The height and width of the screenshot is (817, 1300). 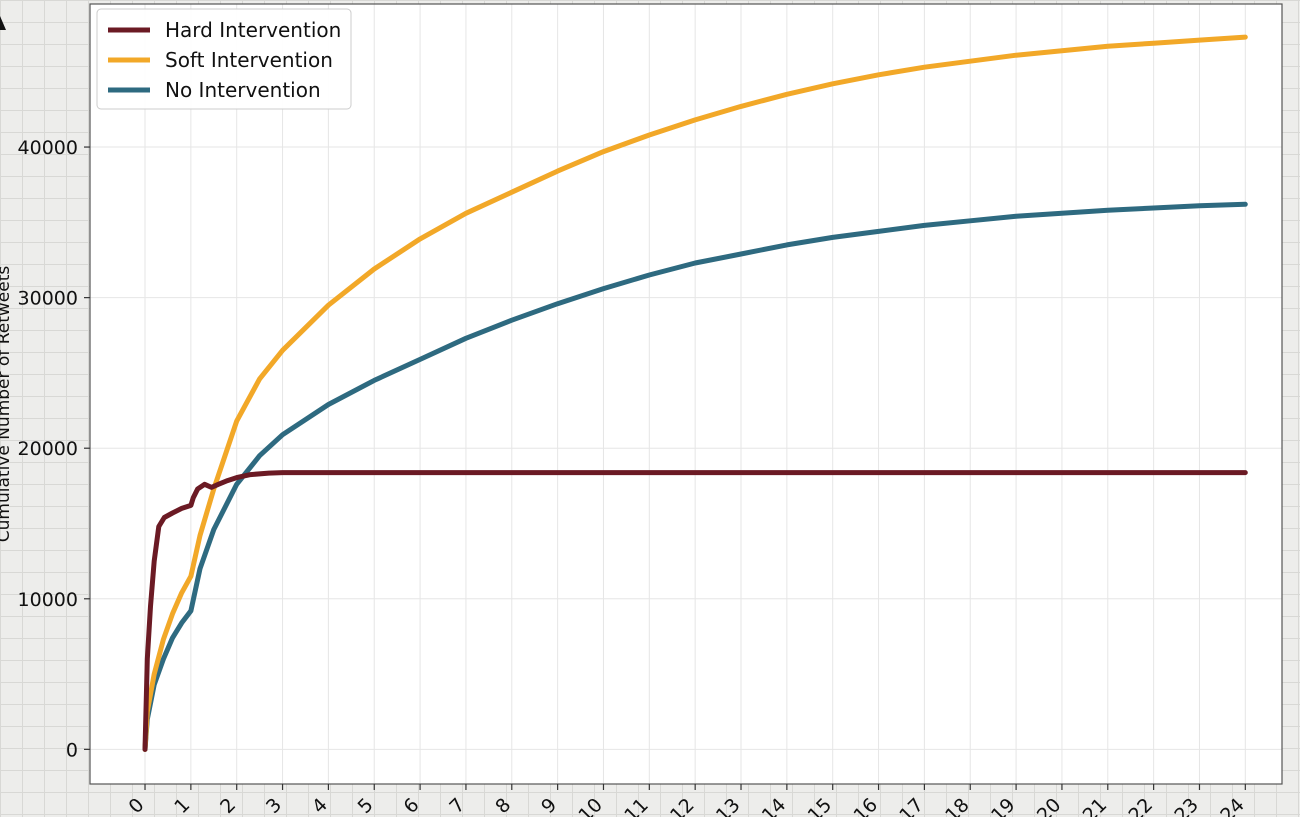 I want to click on x-tick-label: 17, so click(x=911, y=805).